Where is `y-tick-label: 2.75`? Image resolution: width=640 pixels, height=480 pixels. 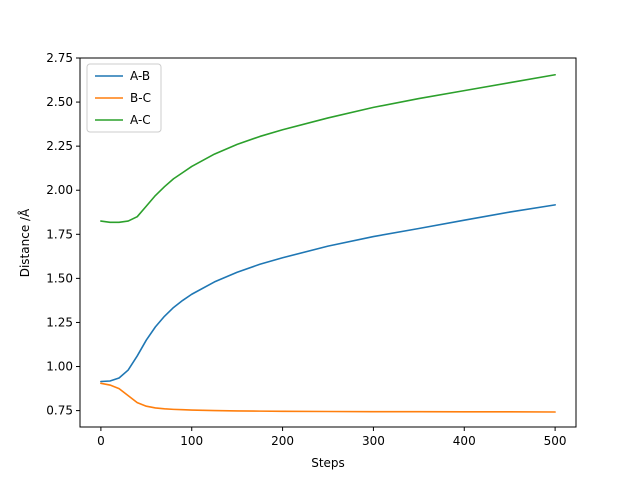 y-tick-label: 2.75 is located at coordinates (59, 58).